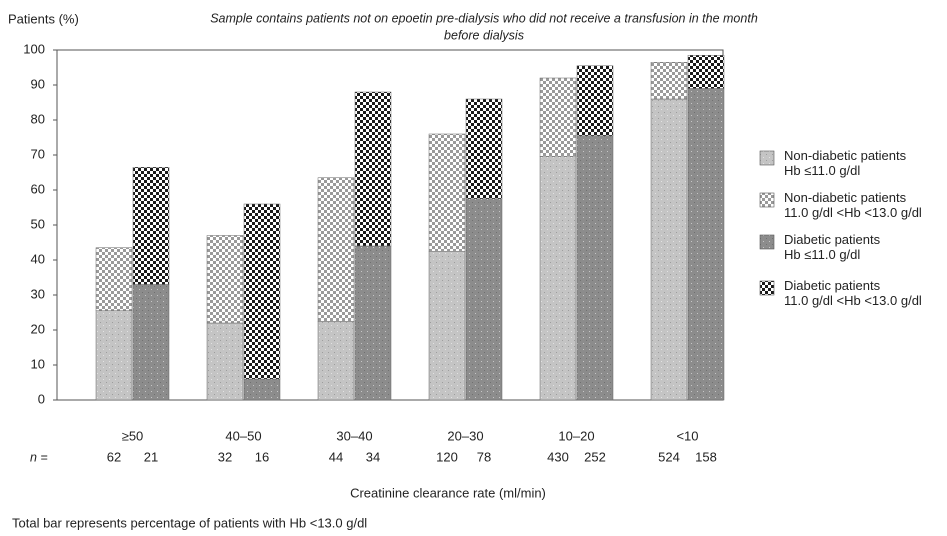 This screenshot has height=536, width=947. Describe the element at coordinates (38, 223) in the screenshot. I see `y-tick-label: 50` at that location.